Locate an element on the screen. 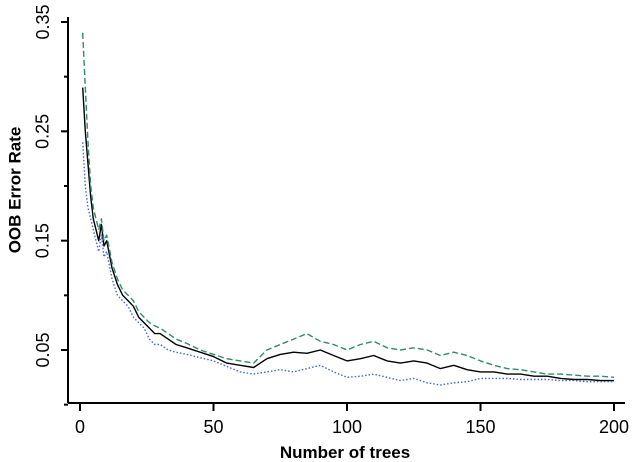 The image size is (633, 462). y-tick-label: 0.25 is located at coordinates (43, 131).